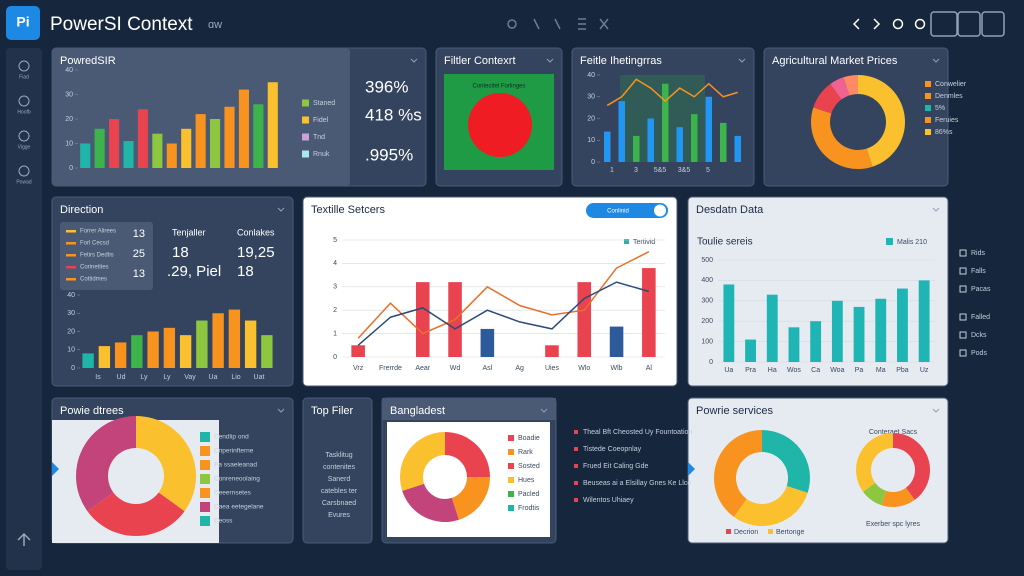 This screenshot has width=1024, height=576. Describe the element at coordinates (815, 370) in the screenshot. I see `x-tick-label: Ca` at that location.